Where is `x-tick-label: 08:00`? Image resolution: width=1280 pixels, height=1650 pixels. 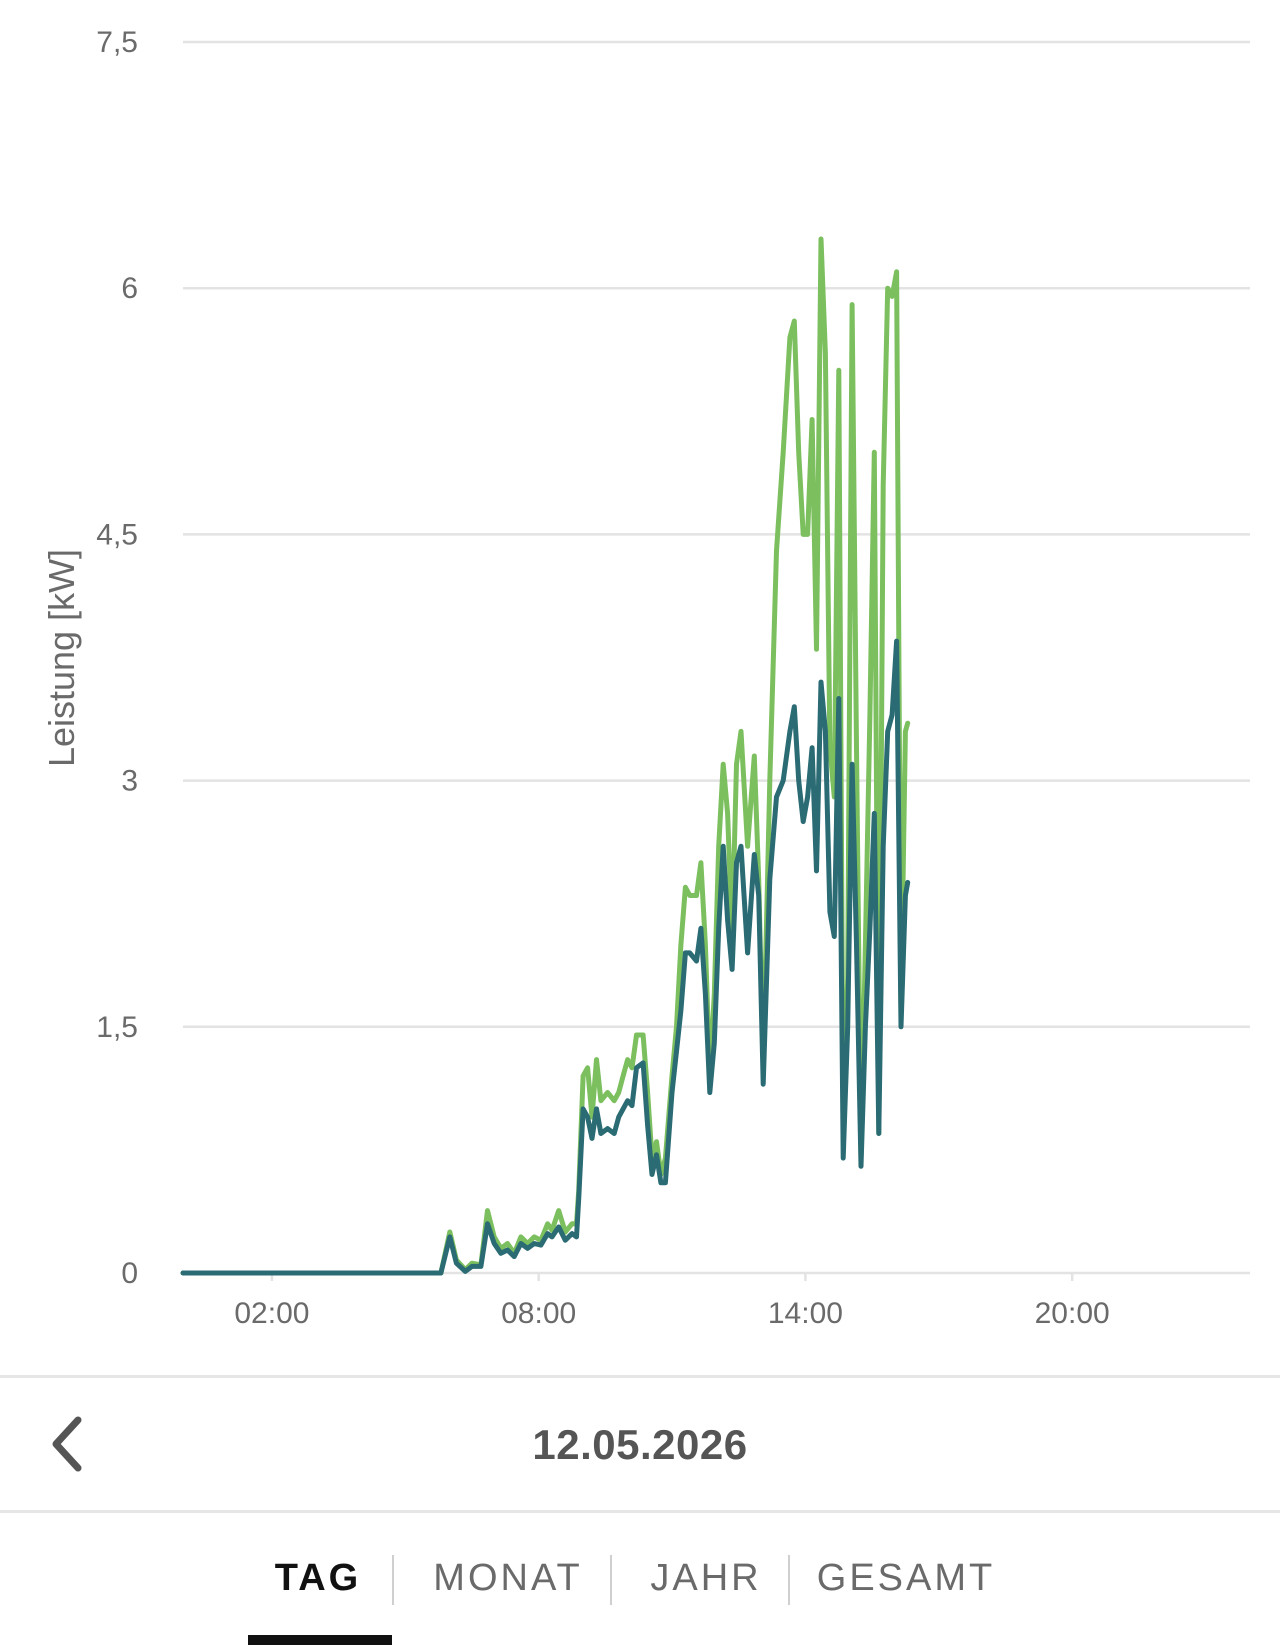 x-tick-label: 08:00 is located at coordinates (538, 1313).